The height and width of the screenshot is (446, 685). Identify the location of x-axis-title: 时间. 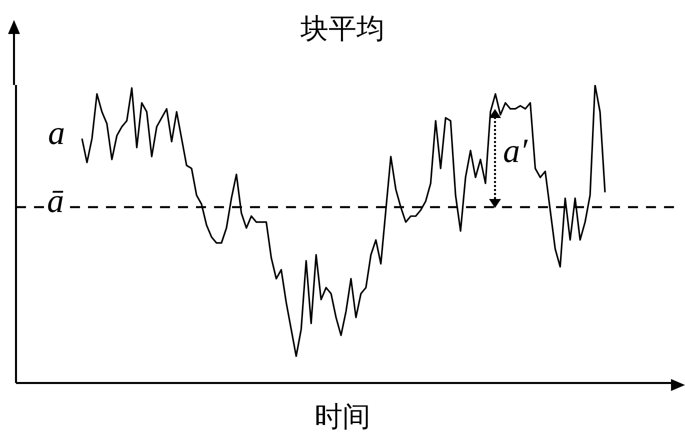
(343, 418).